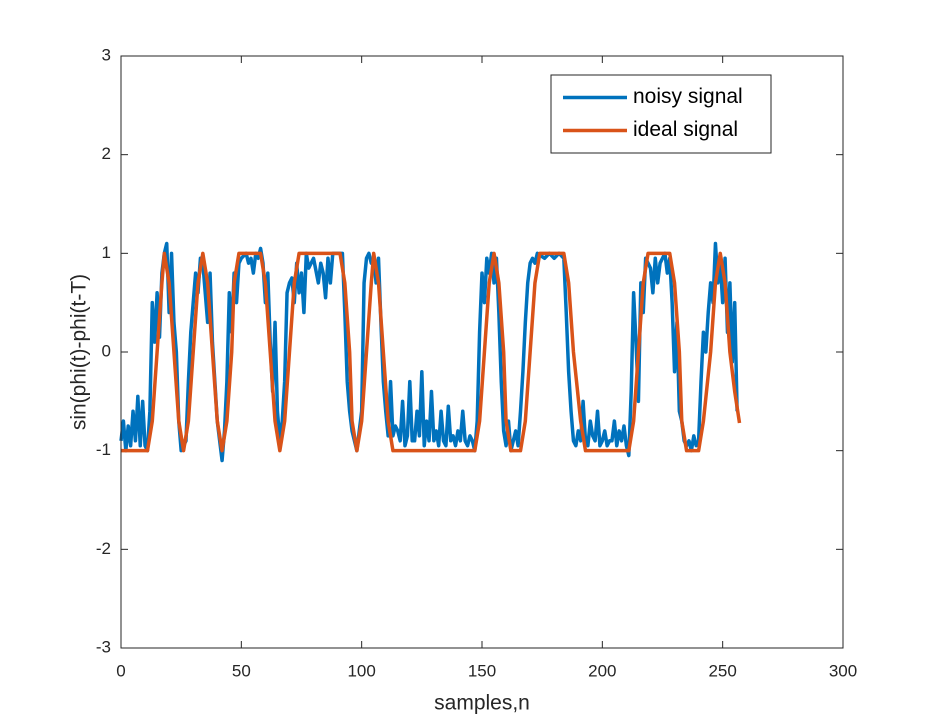  I want to click on y-tick-label: 2, so click(106, 153).